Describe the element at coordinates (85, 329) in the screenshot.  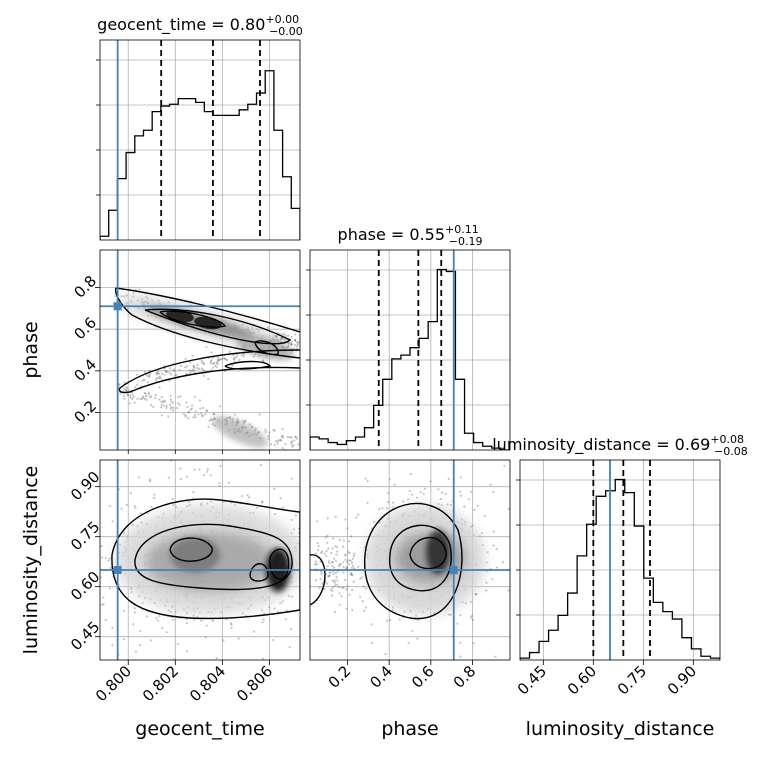
I see `y-tick-label-phase: 0.6` at that location.